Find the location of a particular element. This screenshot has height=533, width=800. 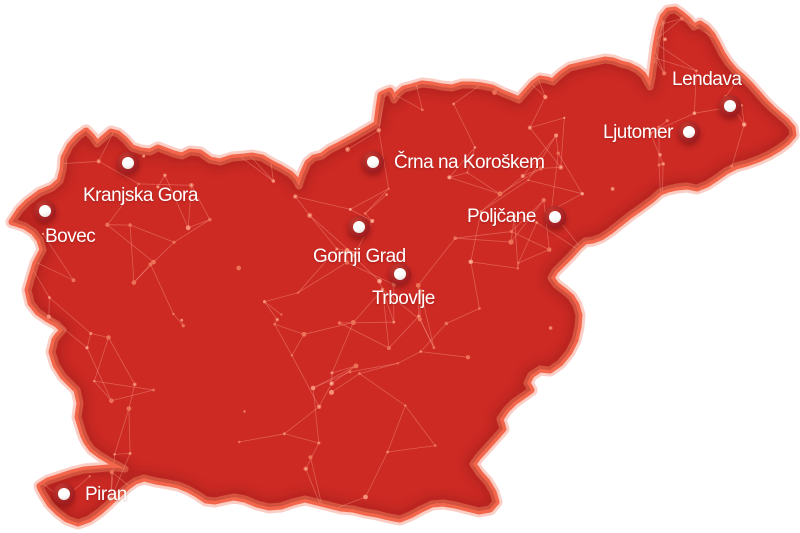

city-marker-lendava is located at coordinates (730, 106).